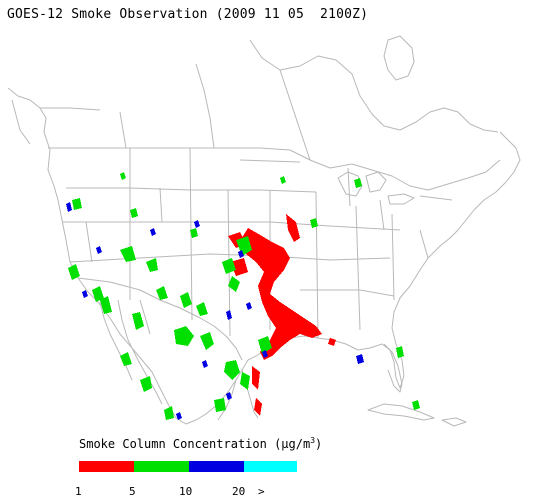 Image resolution: width=540 pixels, height=504 pixels. What do you see at coordinates (393, 368) in the screenshot?
I see `florida` at bounding box center [393, 368].